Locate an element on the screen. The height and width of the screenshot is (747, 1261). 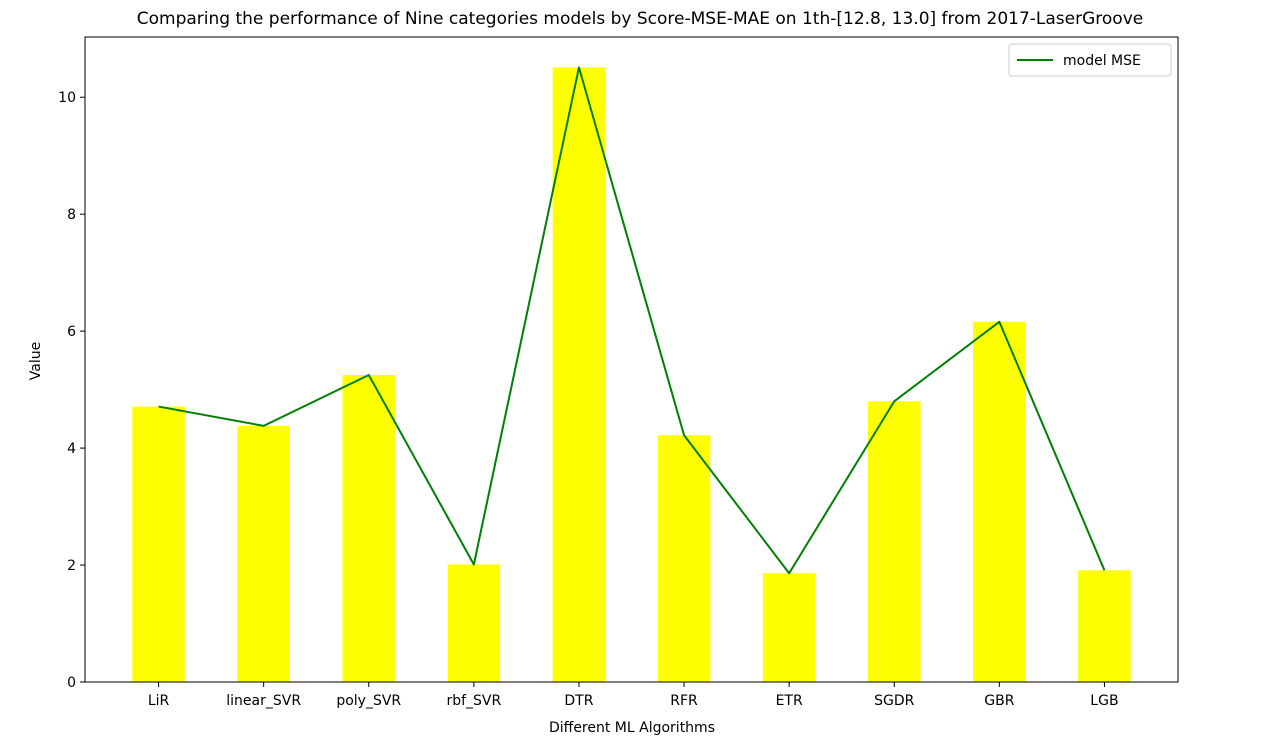
y-tick-label: 0 is located at coordinates (71, 683).